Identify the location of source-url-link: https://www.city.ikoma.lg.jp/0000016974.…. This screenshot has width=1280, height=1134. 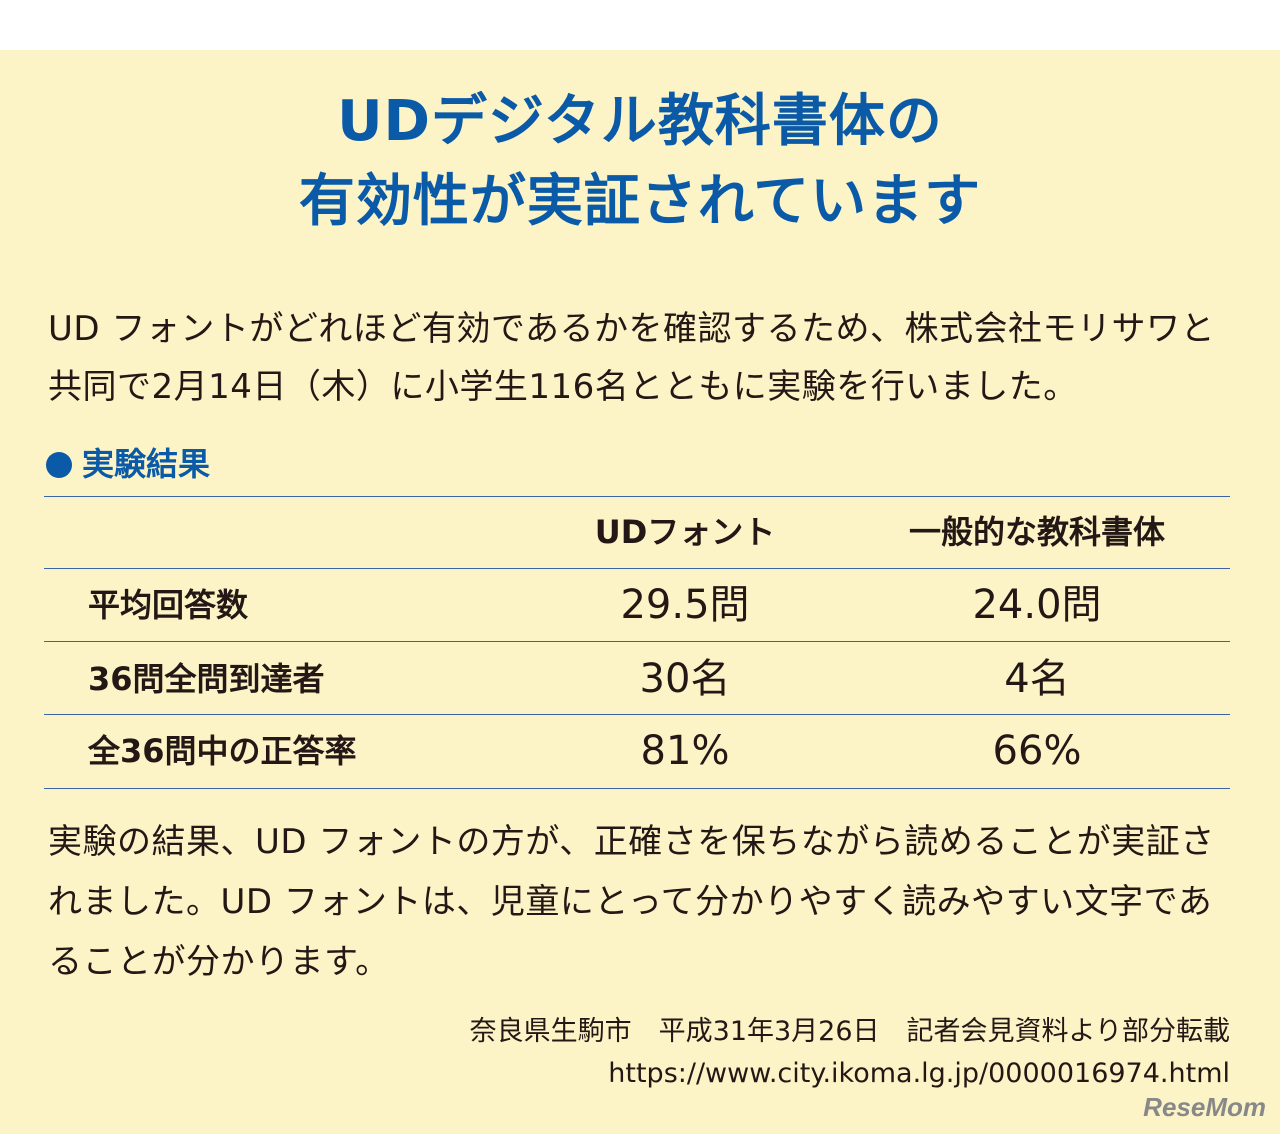
(919, 1073).